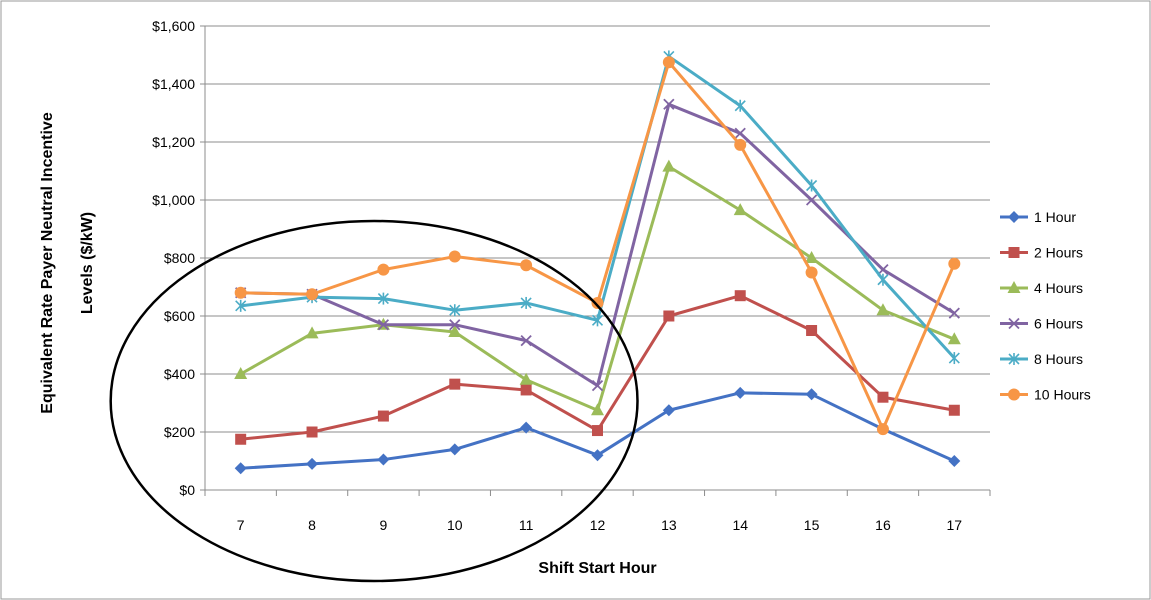 The height and width of the screenshot is (600, 1151). Describe the element at coordinates (173, 142) in the screenshot. I see `y-tick-label: $1,200` at that location.